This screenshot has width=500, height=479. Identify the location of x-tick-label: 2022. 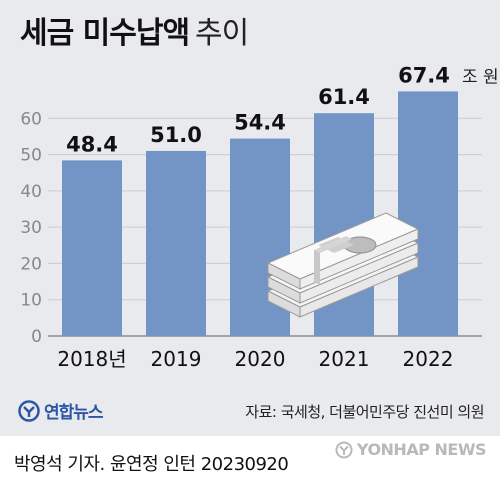
(428, 359).